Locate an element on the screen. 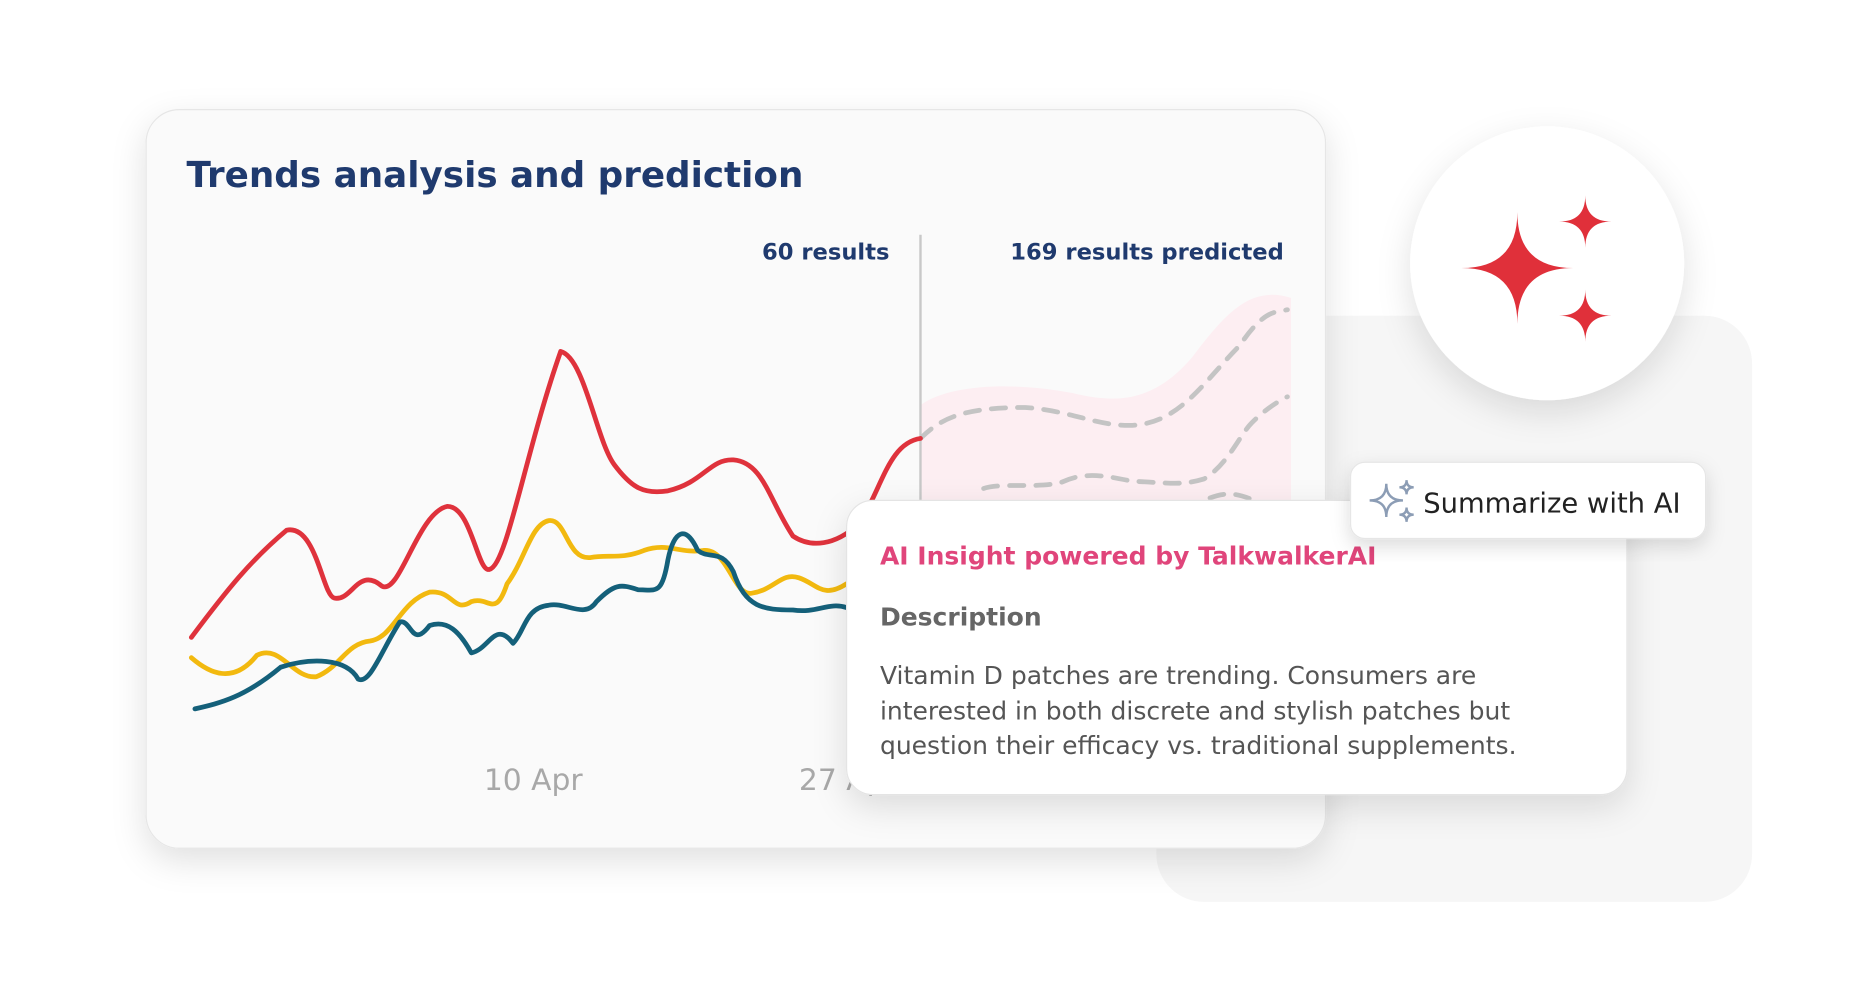 This screenshot has width=1860, height=996. summarize-button: Summarize with AI is located at coordinates (1528, 500).